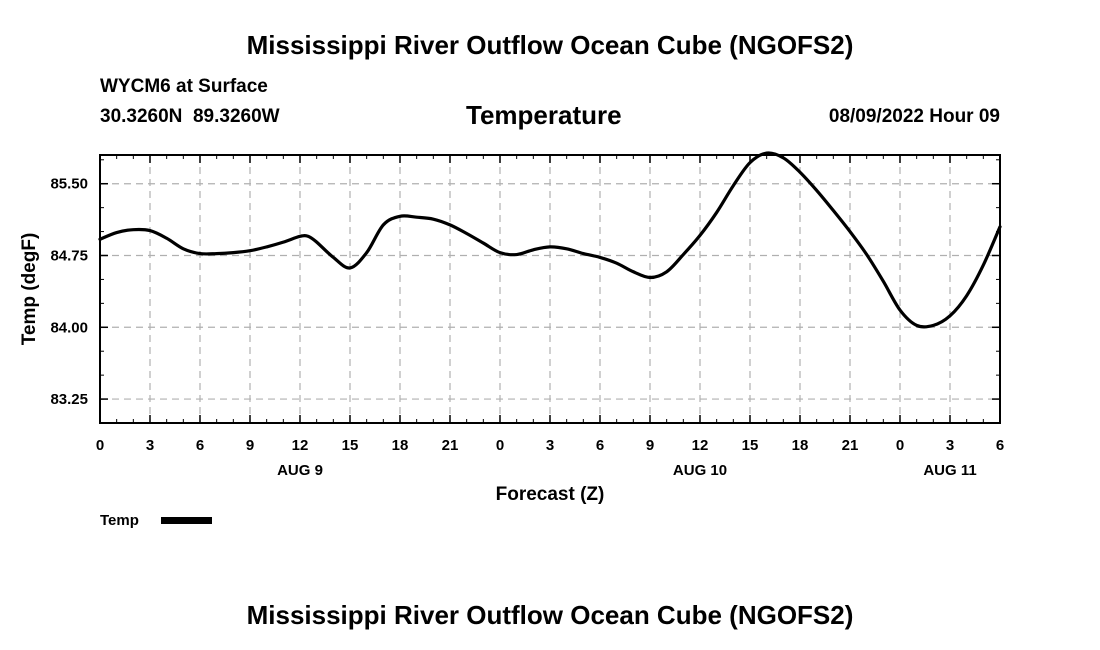 The image size is (1100, 650). Describe the element at coordinates (300, 470) in the screenshot. I see `x-day-label: AUG 9` at that location.